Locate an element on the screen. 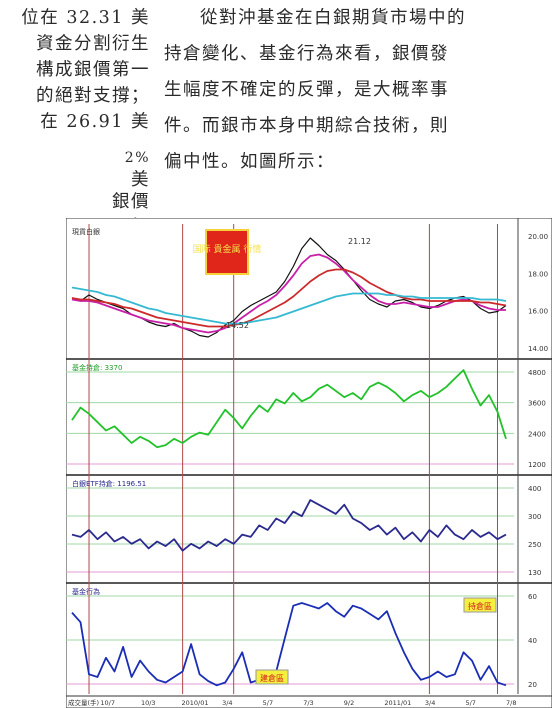  left-text-line: 在 26.91 美 is located at coordinates (95, 122).